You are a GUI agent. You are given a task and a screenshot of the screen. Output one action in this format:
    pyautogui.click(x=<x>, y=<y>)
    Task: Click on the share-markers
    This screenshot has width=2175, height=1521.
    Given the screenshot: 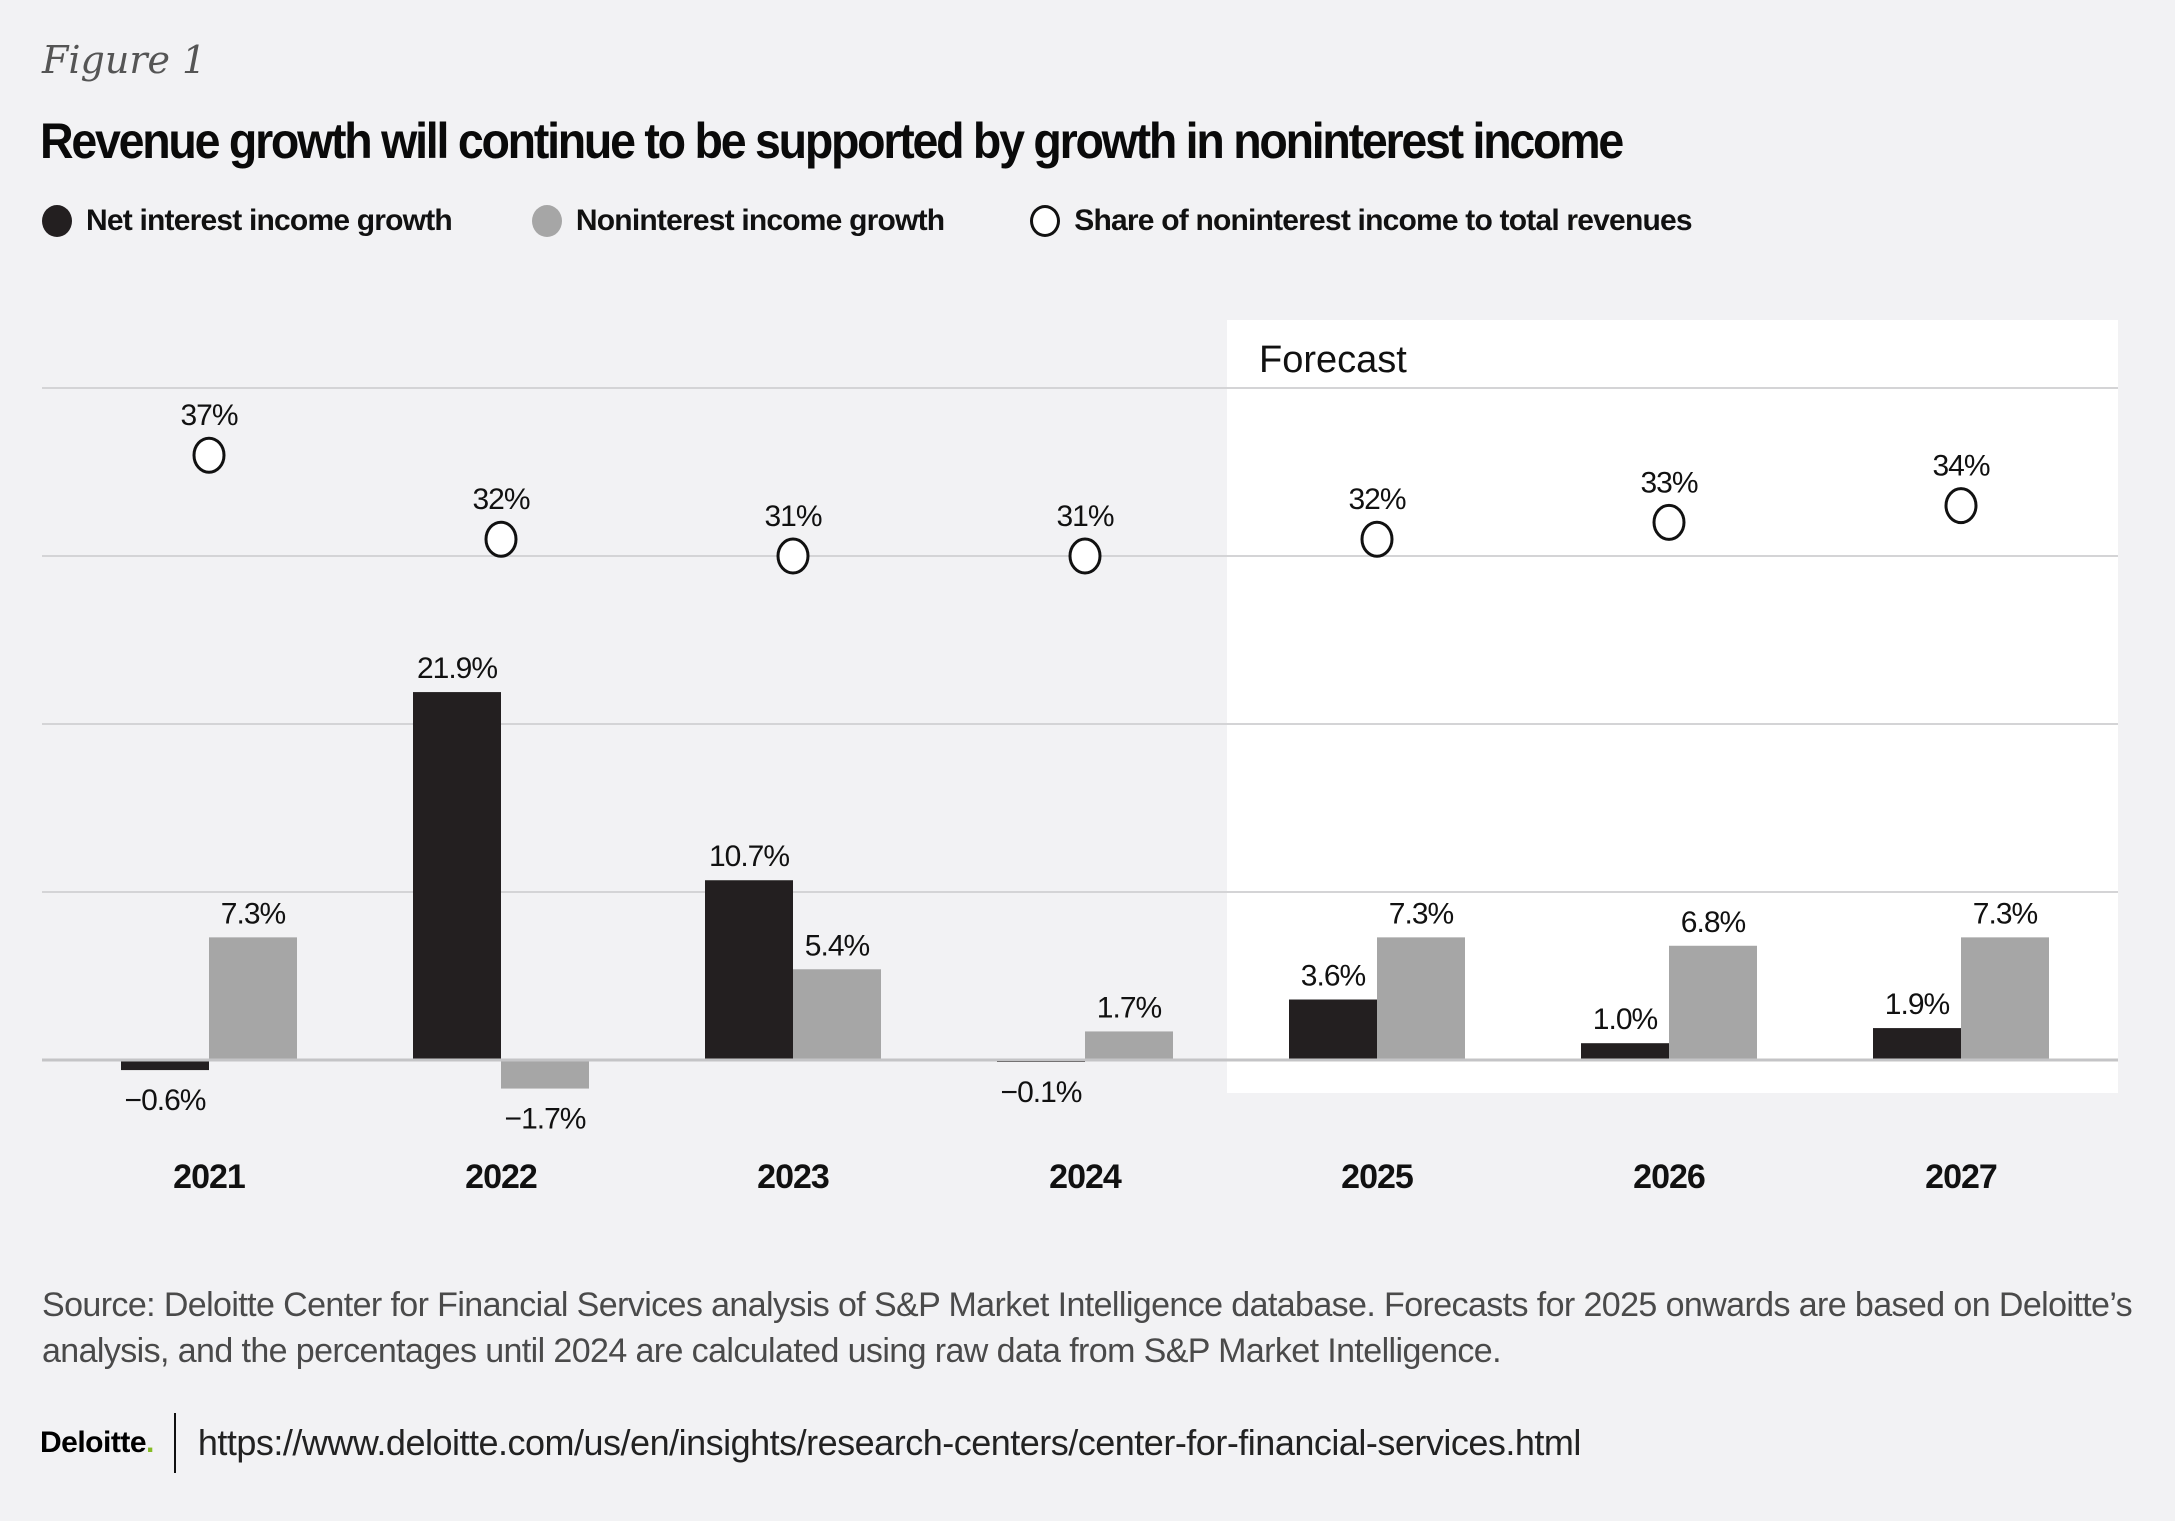 What is the action you would take?
    pyautogui.click(x=1085, y=505)
    